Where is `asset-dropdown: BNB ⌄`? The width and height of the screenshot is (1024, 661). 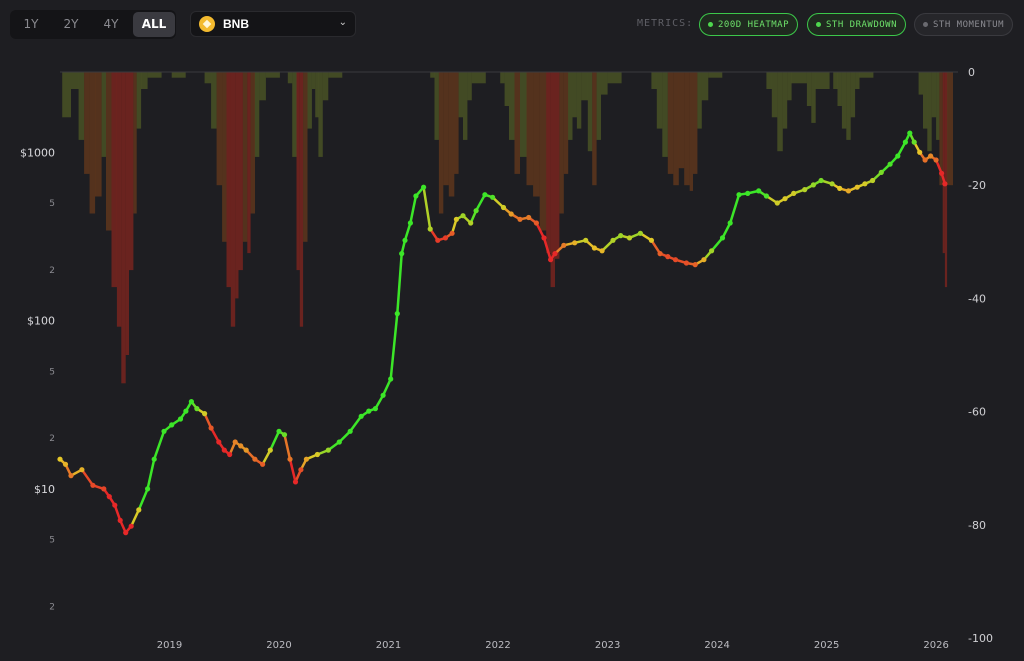
asset-dropdown: BNB ⌄ is located at coordinates (273, 24).